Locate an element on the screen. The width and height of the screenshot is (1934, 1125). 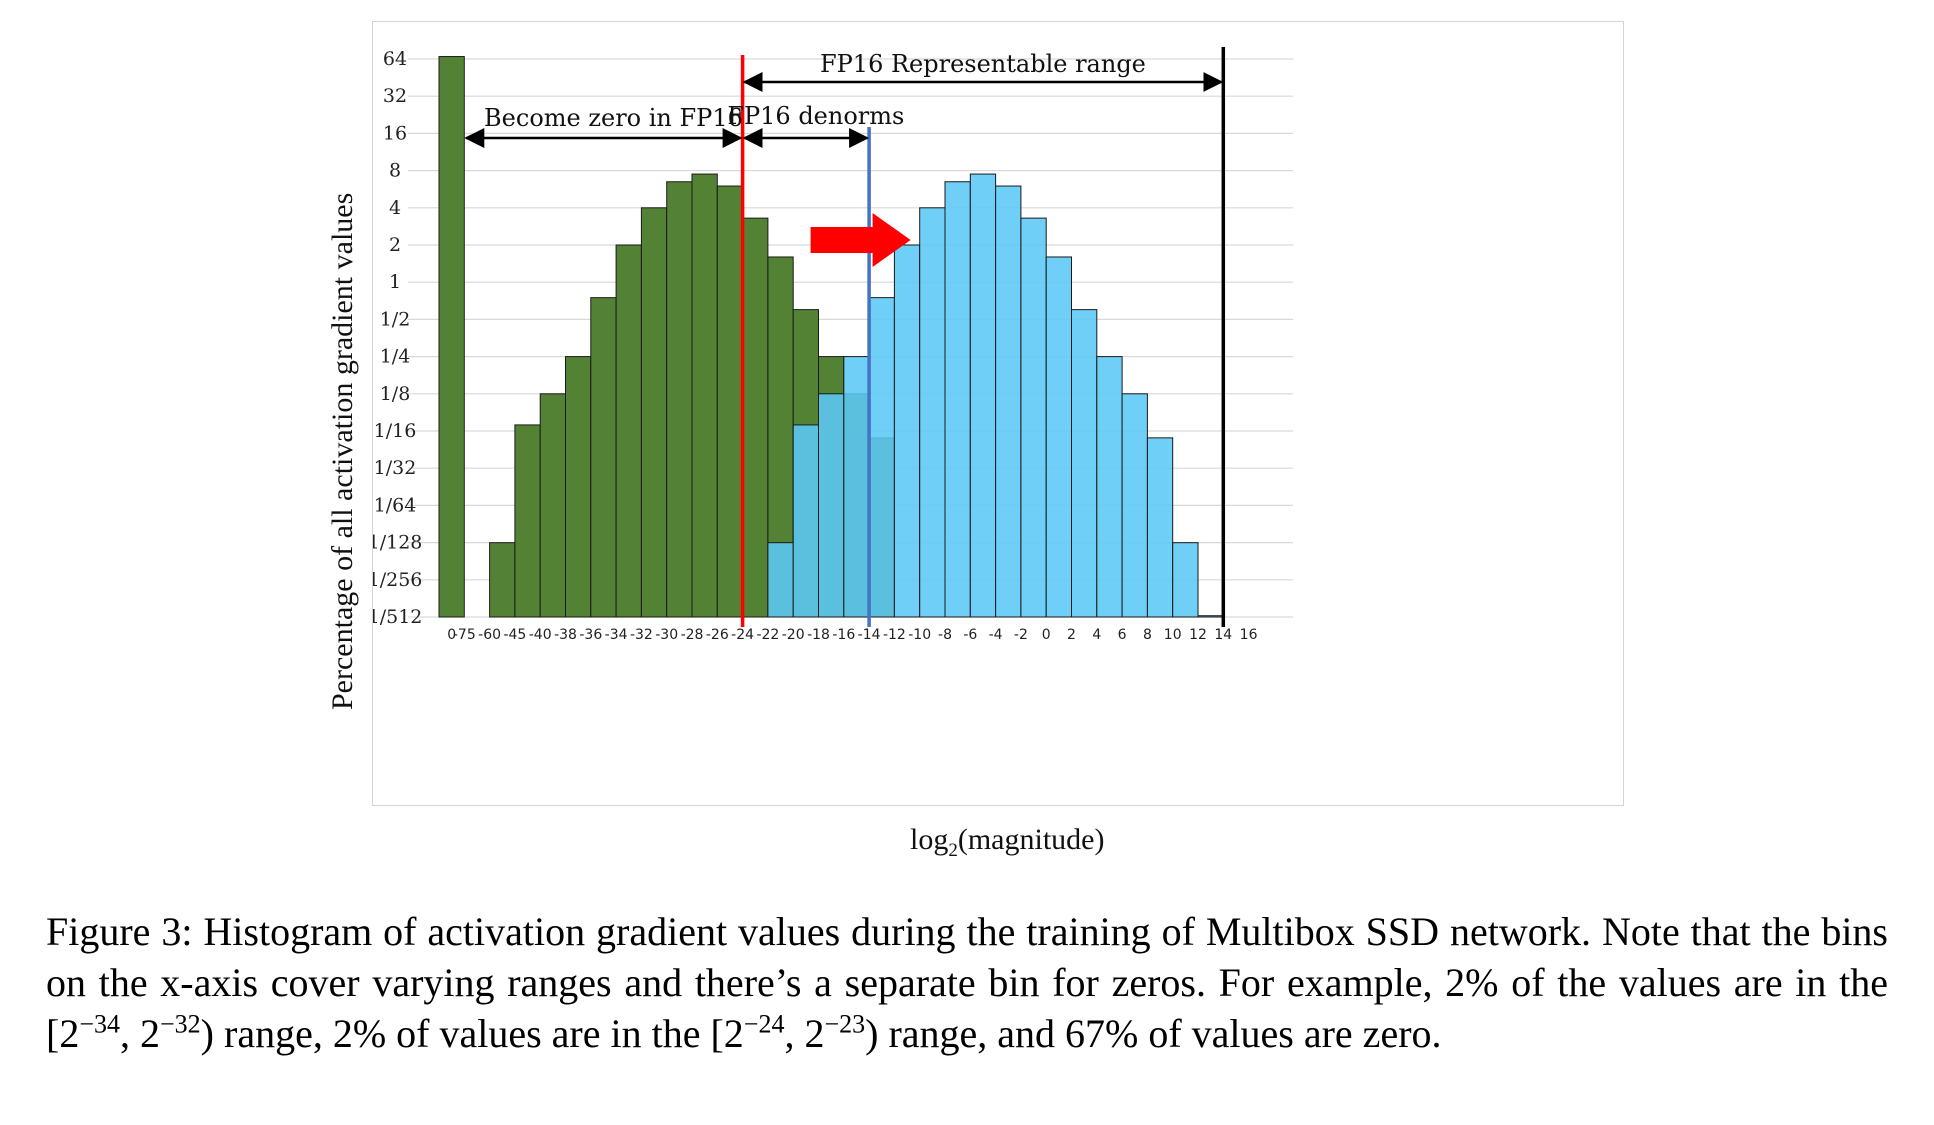
x-tick-label: -24 is located at coordinates (742, 635).